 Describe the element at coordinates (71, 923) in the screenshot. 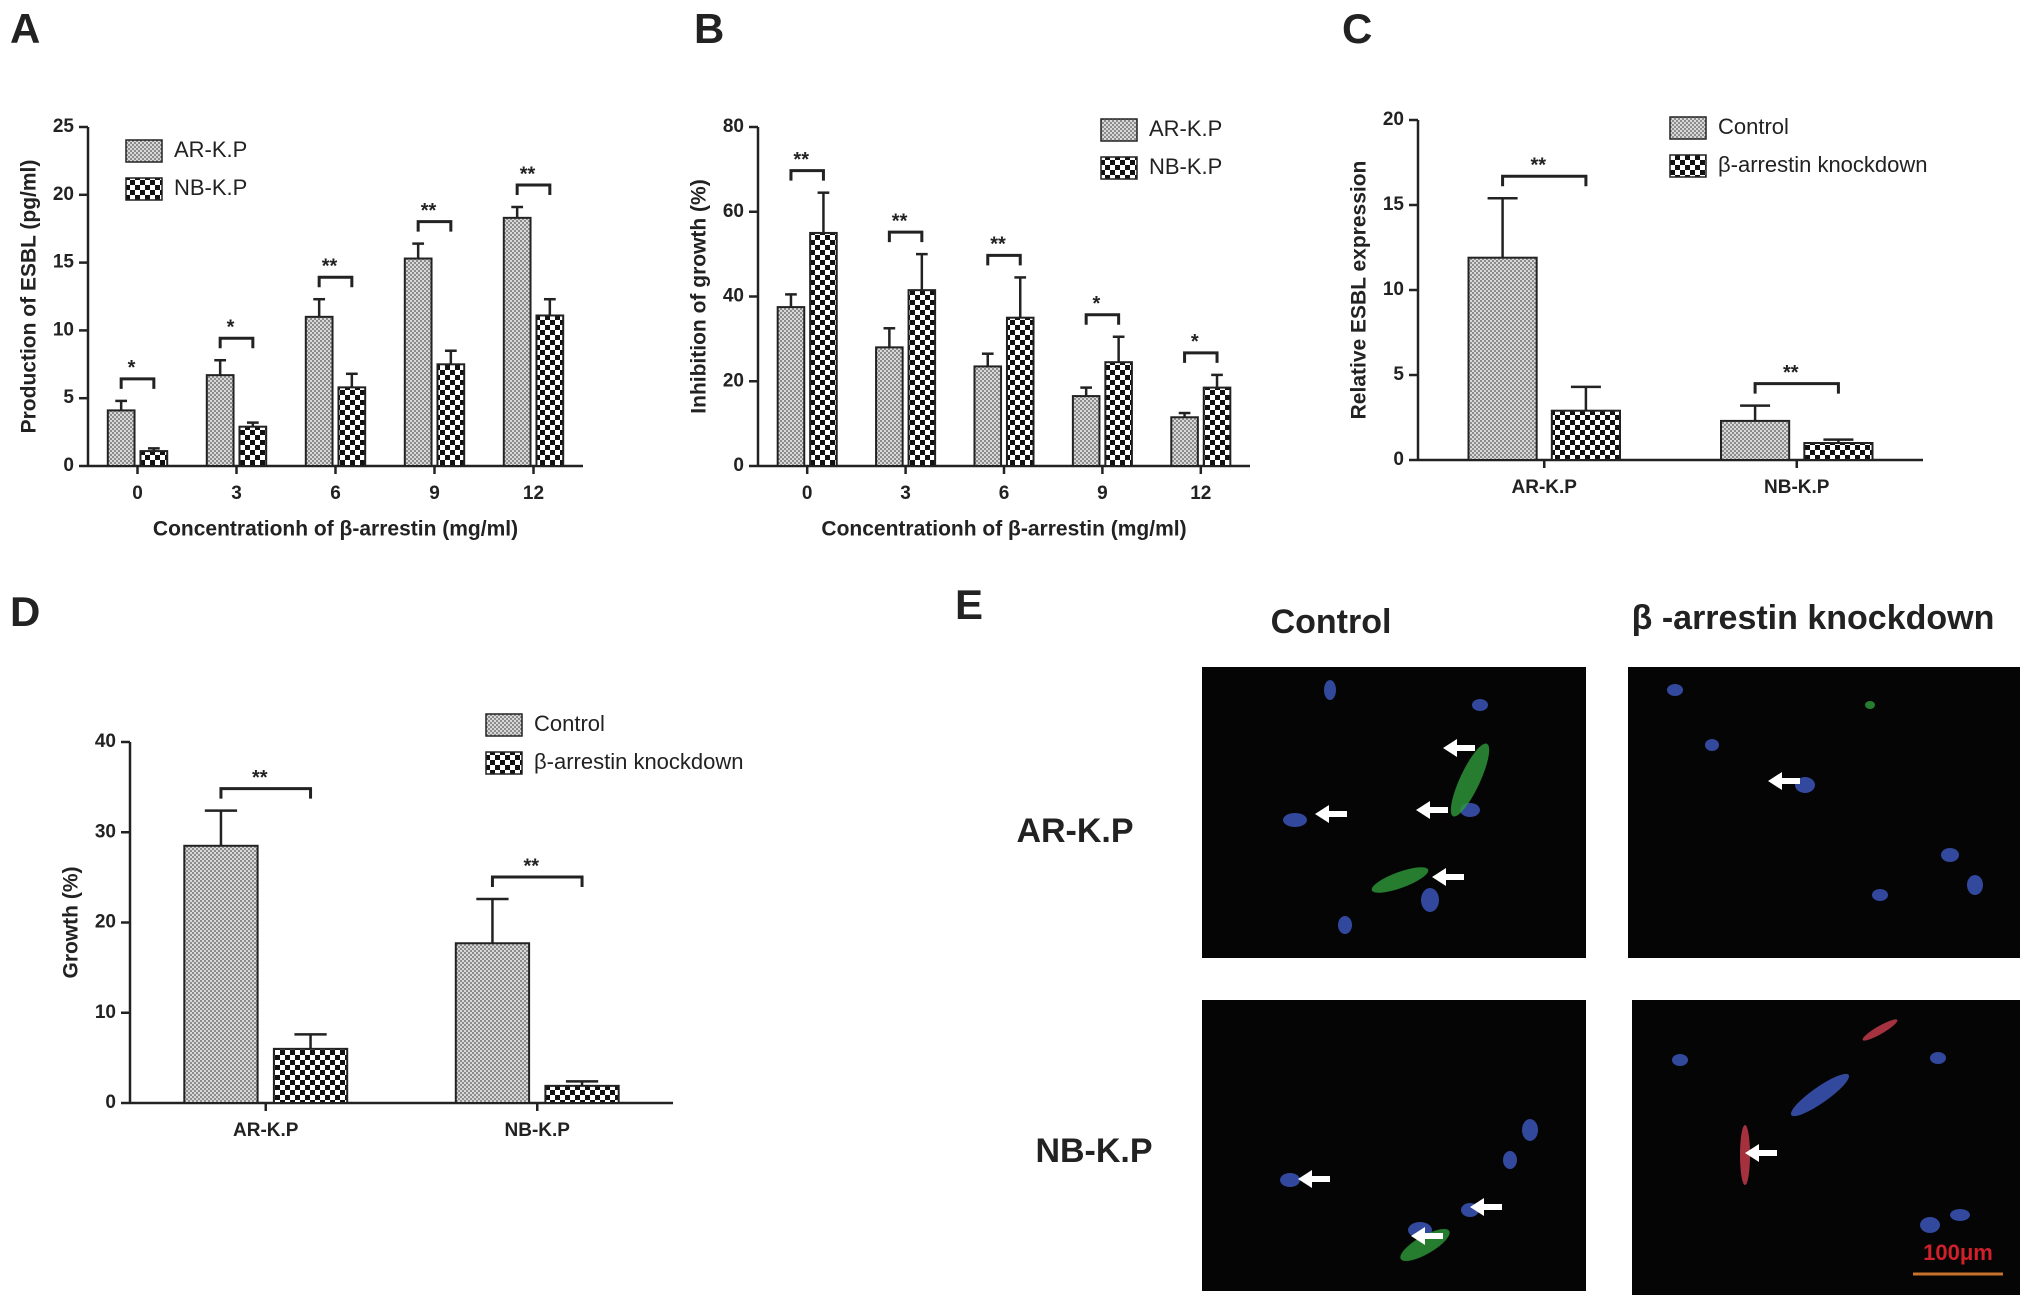

I see `y-axis-label: Growth (%)` at that location.